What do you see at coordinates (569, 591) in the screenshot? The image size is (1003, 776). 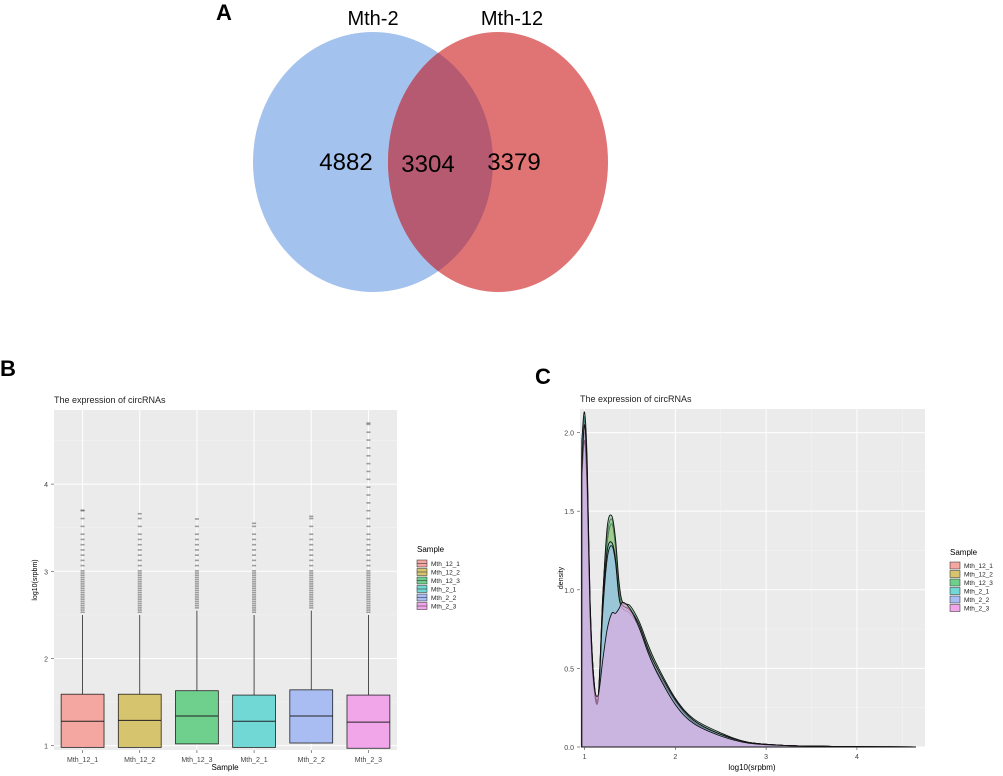 I see `y-tick-label: 1.0` at bounding box center [569, 591].